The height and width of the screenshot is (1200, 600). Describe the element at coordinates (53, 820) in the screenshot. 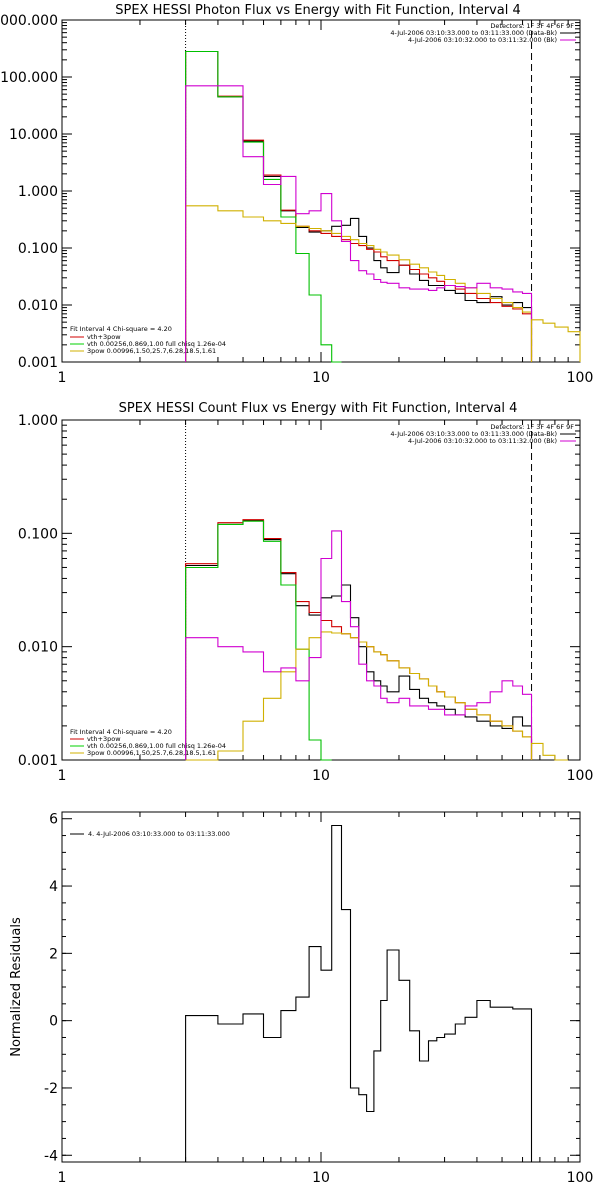

I see `y-tick-label: 6` at that location.